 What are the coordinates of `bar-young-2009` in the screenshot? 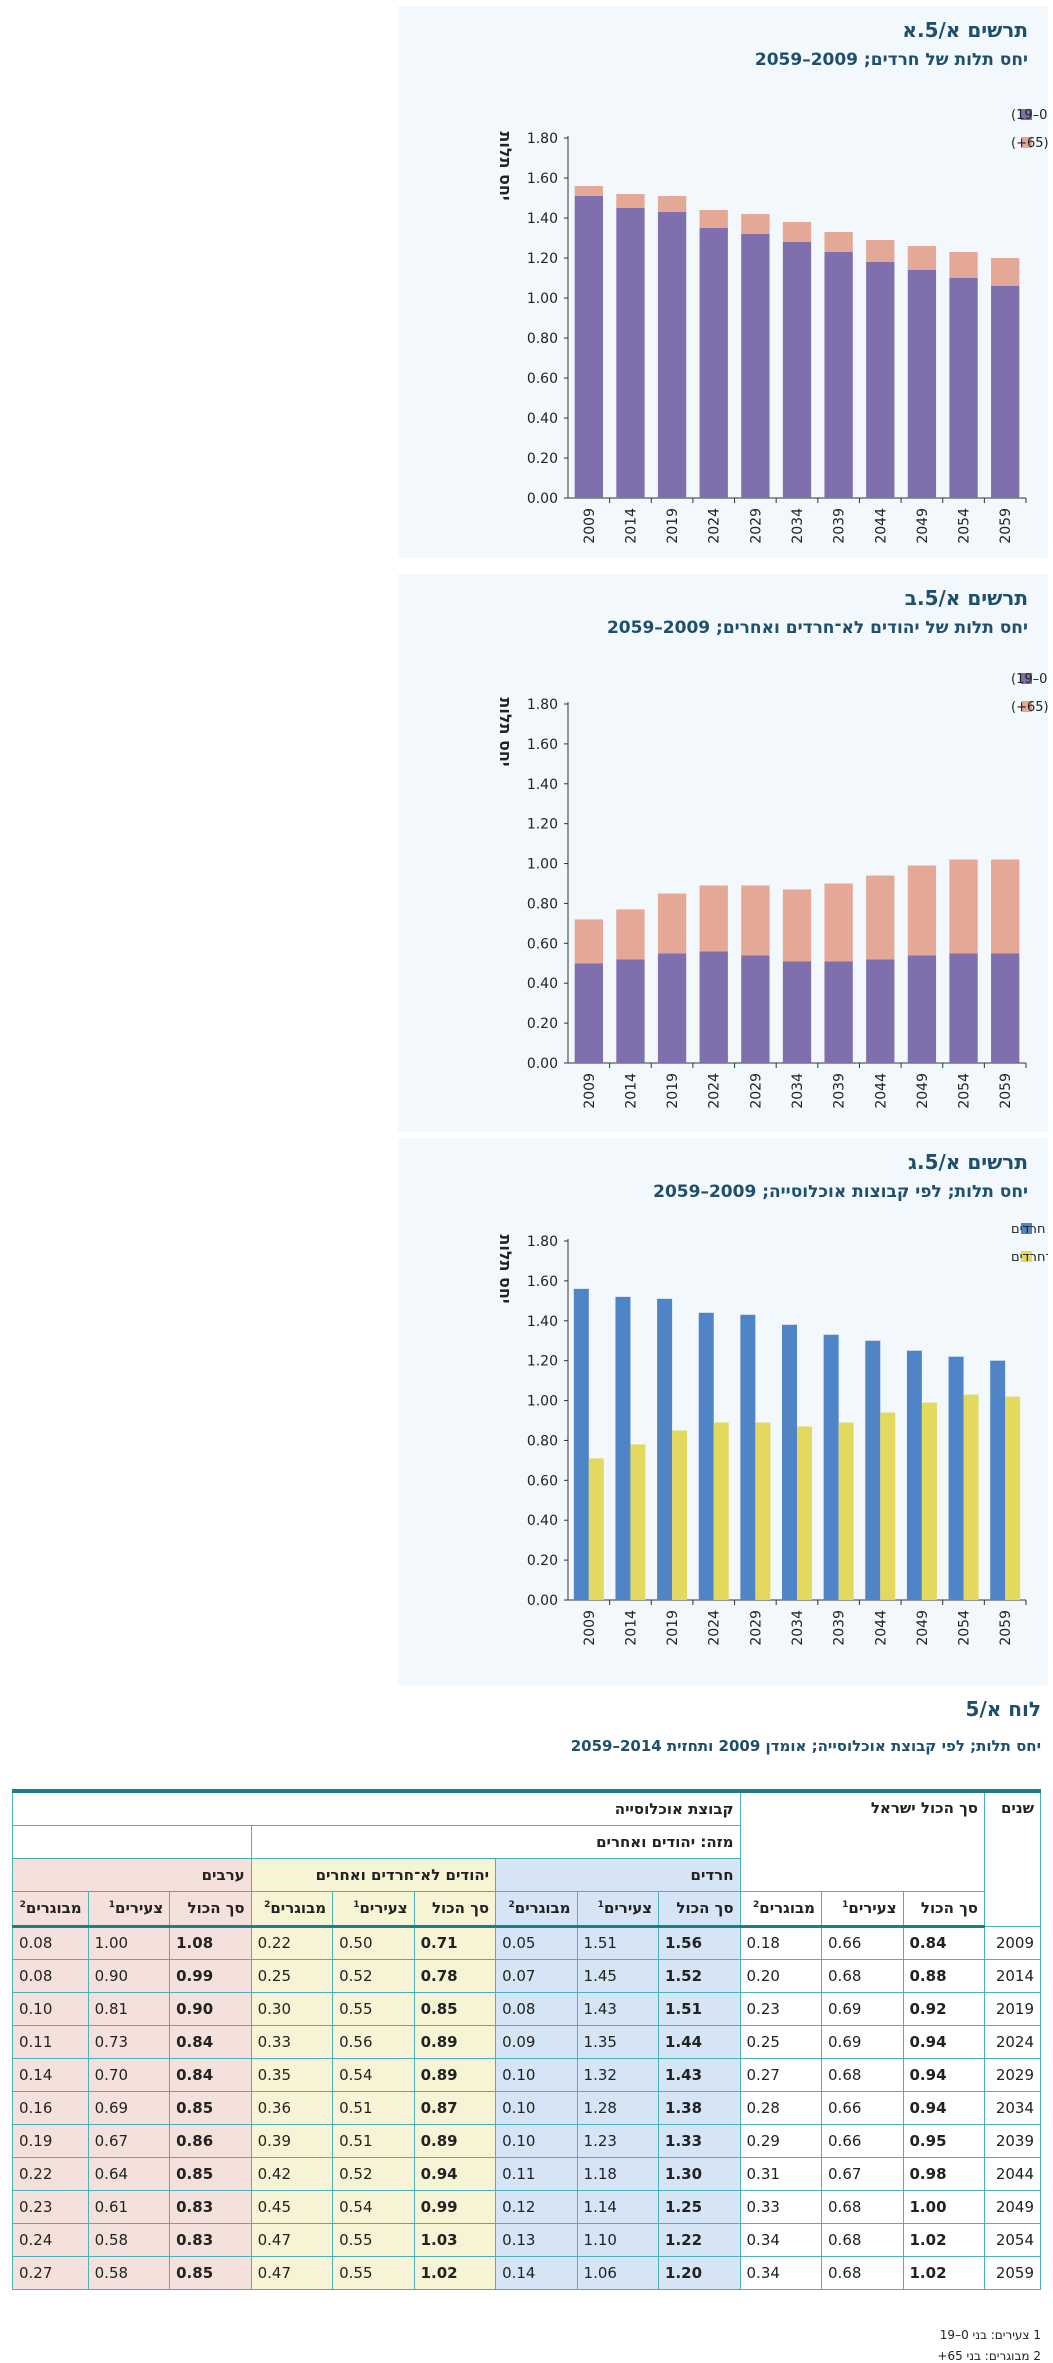 It's located at (588, 347).